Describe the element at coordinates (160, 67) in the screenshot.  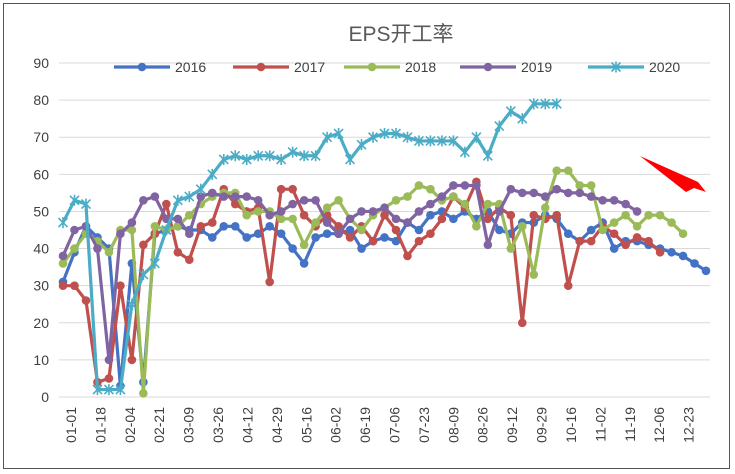
I see `legend-item-2016: 2016` at that location.